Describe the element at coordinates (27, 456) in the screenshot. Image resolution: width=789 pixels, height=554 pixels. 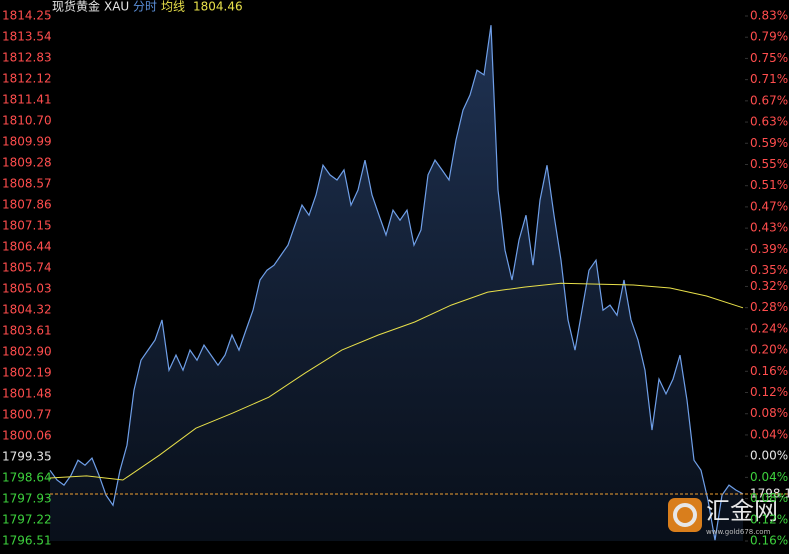
I see `y-tick-label: 1799.35` at that location.